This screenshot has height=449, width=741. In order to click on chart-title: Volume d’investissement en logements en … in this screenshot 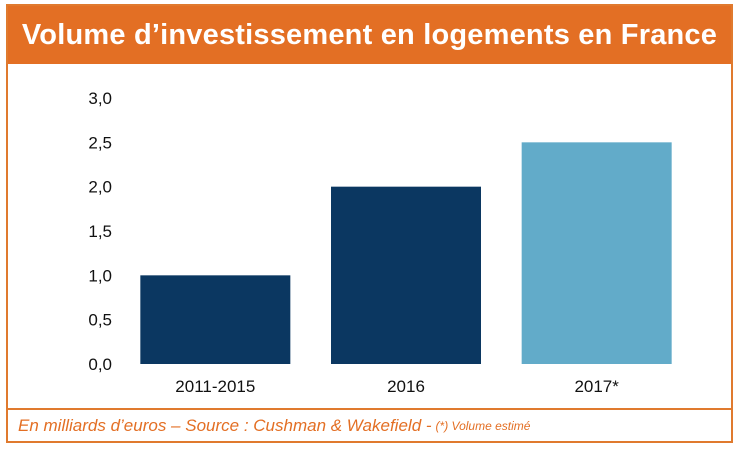, I will do `click(369, 34)`.